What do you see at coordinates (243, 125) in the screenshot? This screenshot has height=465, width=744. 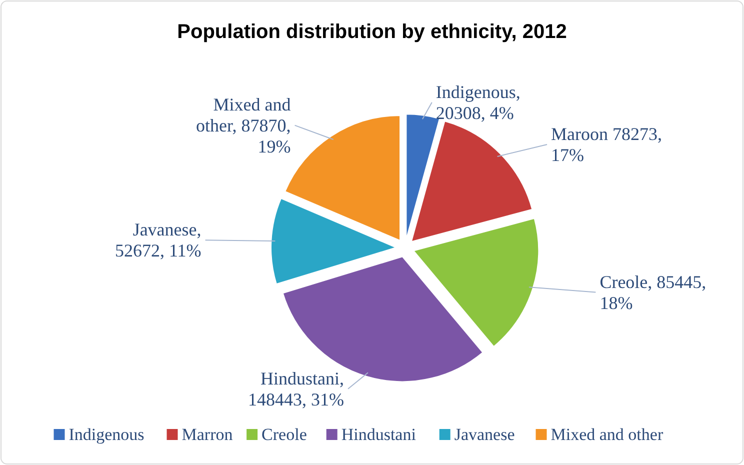 I see `data-label: Mixed and other, 87870, 19%` at bounding box center [243, 125].